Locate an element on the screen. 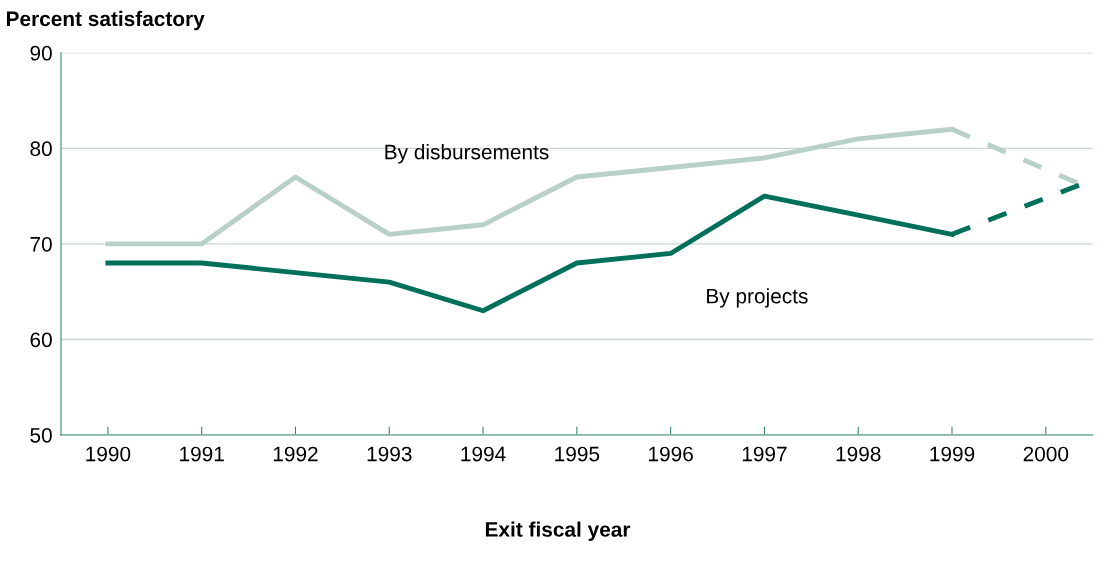 The image size is (1115, 587). y-axis-title: Percent satisfactory is located at coordinates (105, 20).